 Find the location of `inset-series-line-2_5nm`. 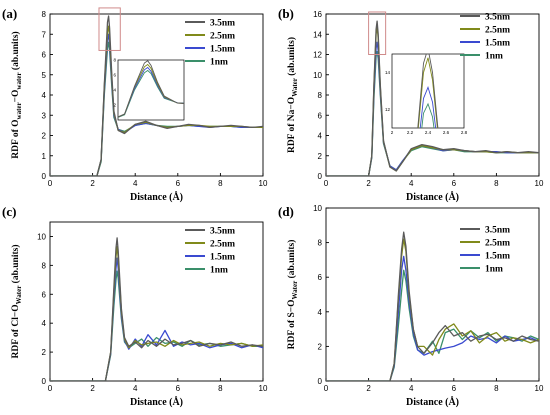

inset-series-line-2_5nm is located at coordinates (427, 92).